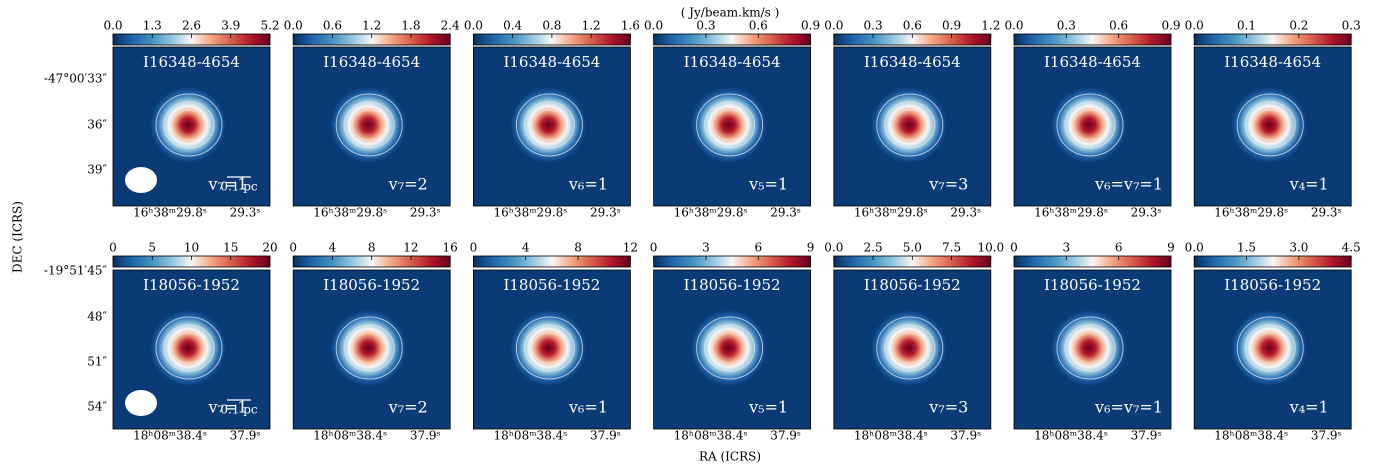  Describe the element at coordinates (239, 187) in the screenshot. I see `scale-bar-label: 0.1 pc` at that location.